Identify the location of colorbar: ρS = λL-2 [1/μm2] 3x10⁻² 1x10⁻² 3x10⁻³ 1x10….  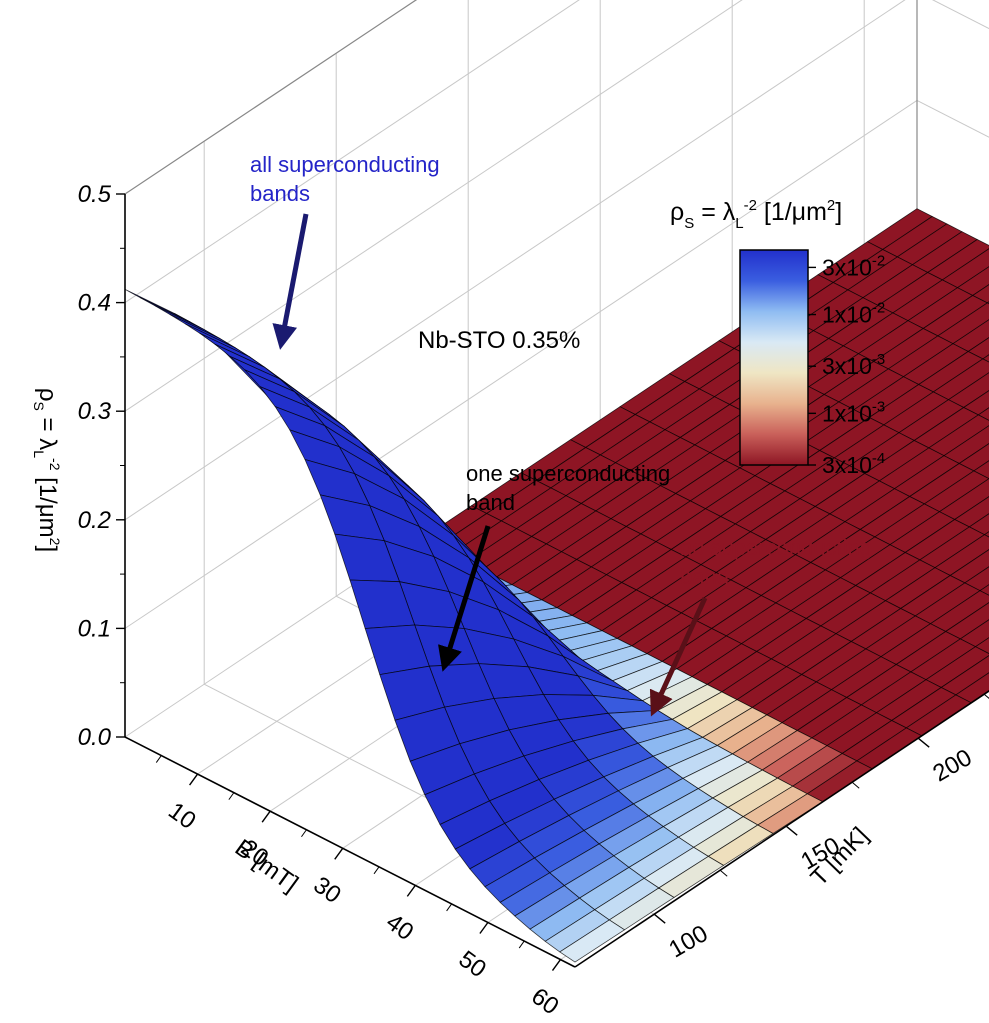
(777, 337).